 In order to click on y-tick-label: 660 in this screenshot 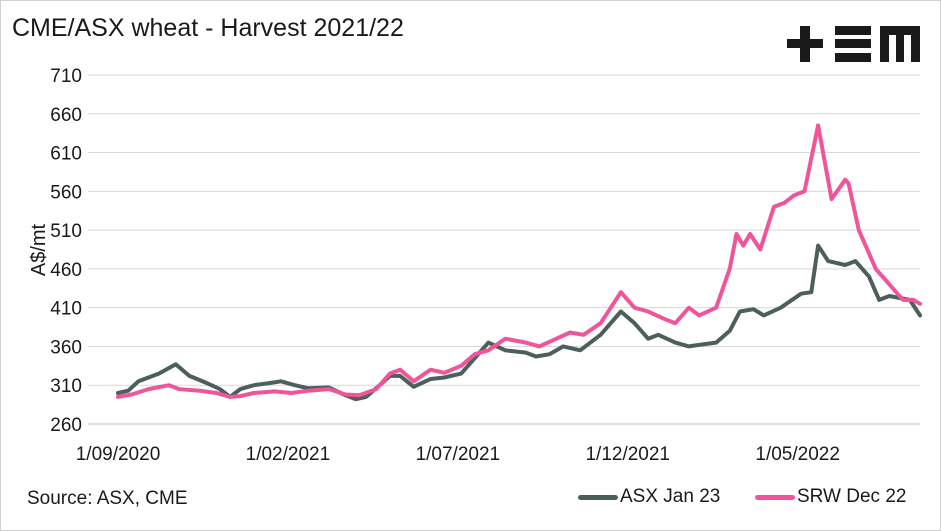, I will do `click(66, 115)`.